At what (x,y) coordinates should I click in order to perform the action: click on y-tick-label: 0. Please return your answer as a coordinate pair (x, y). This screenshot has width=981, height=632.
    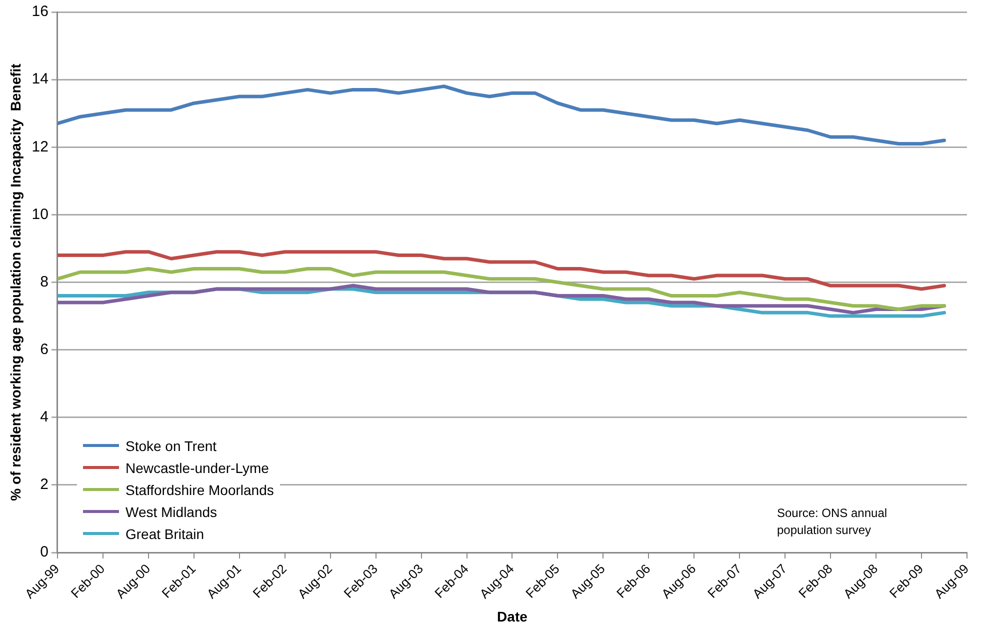
    Looking at the image, I should click on (44, 552).